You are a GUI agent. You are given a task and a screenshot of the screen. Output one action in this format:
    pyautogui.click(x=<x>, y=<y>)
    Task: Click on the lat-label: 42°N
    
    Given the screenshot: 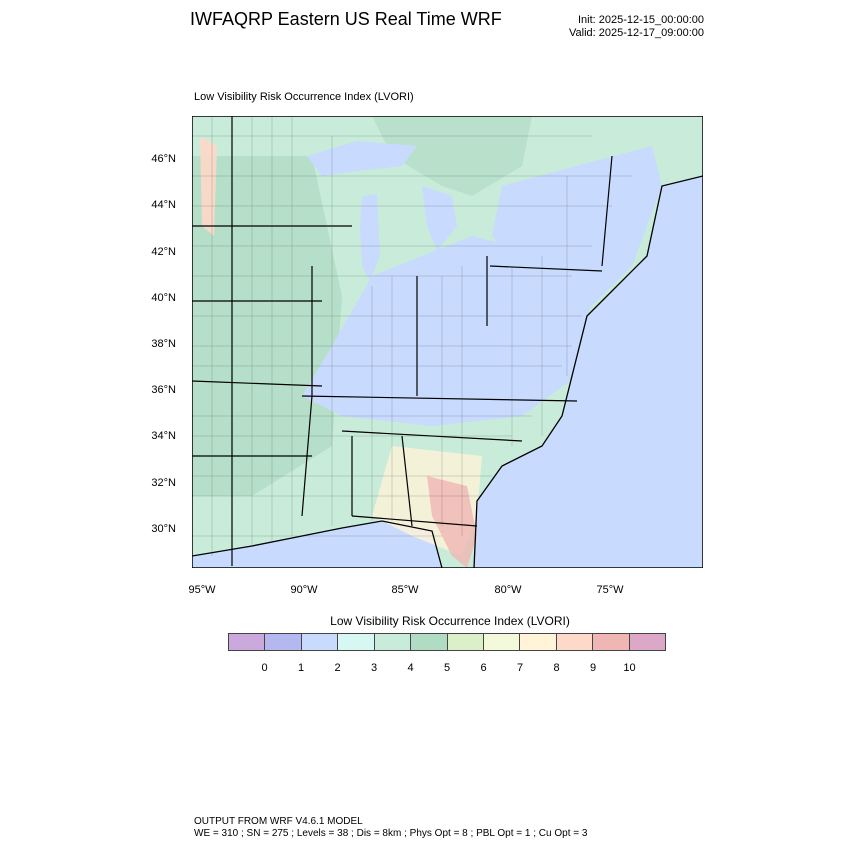 What is the action you would take?
    pyautogui.click(x=163, y=252)
    